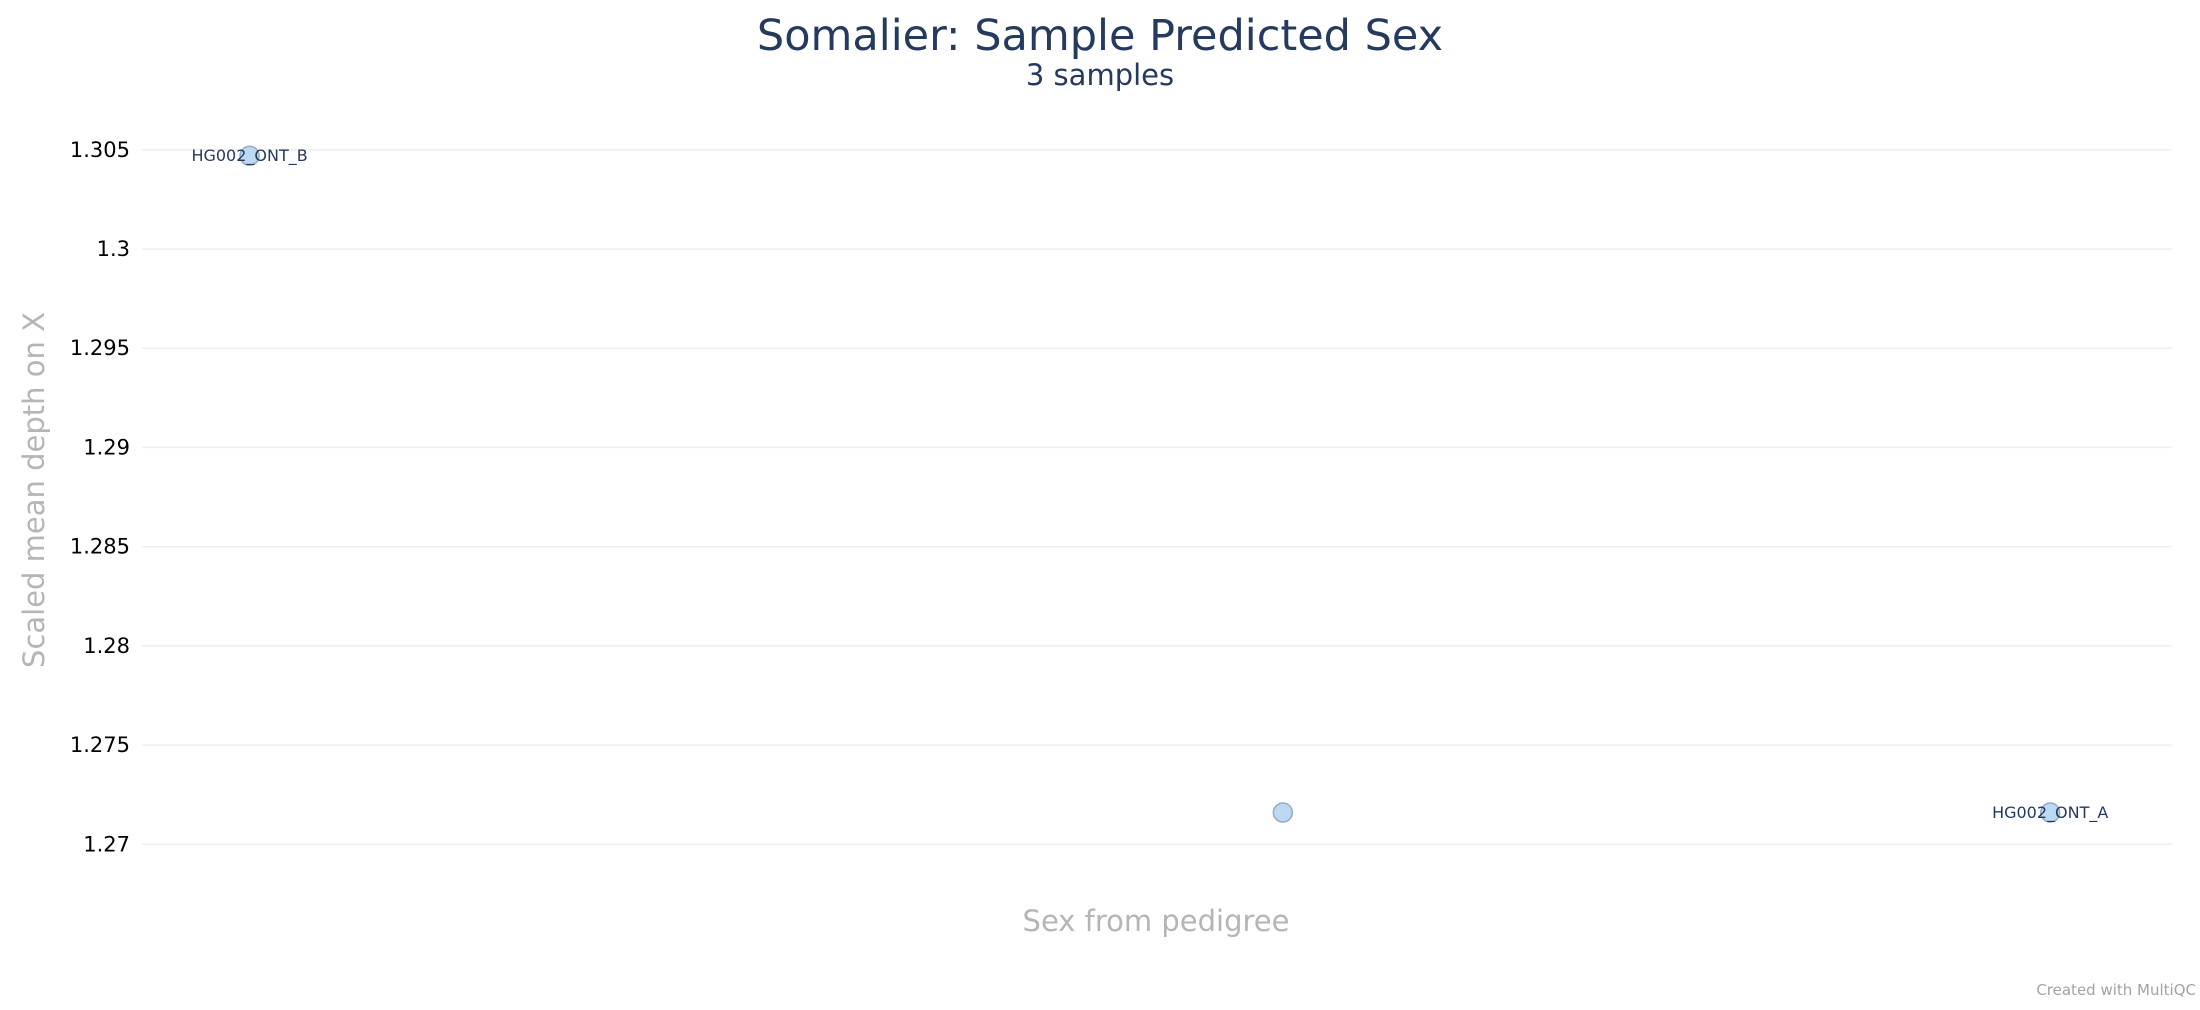 The height and width of the screenshot is (1010, 2200). What do you see at coordinates (106, 646) in the screenshot?
I see `y-tick-label: 1.28` at bounding box center [106, 646].